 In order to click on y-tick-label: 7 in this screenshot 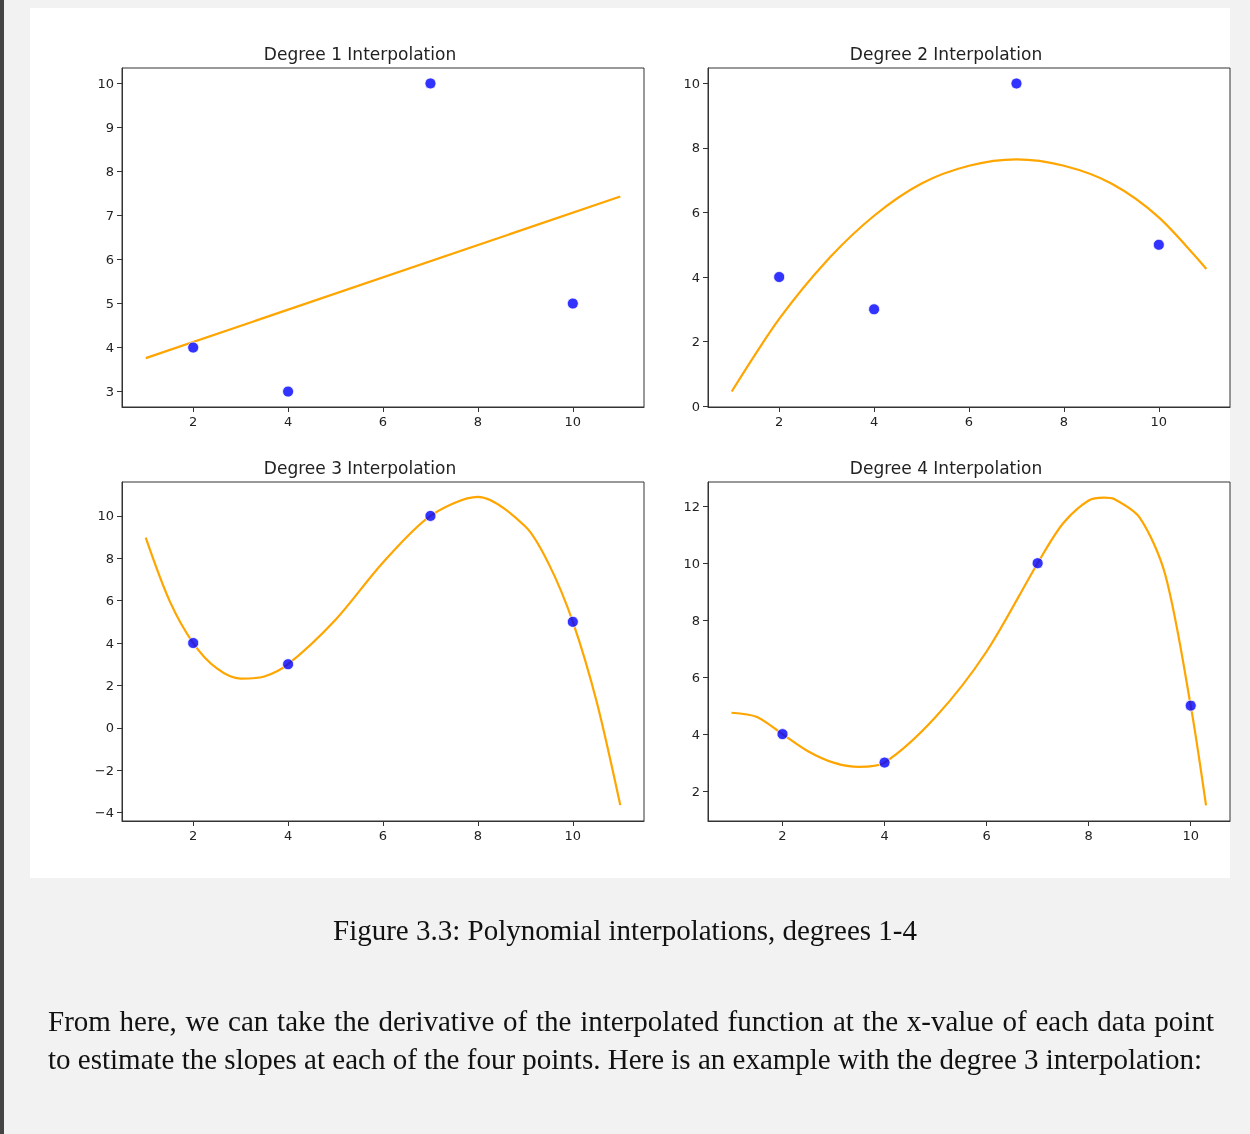, I will do `click(109, 215)`.